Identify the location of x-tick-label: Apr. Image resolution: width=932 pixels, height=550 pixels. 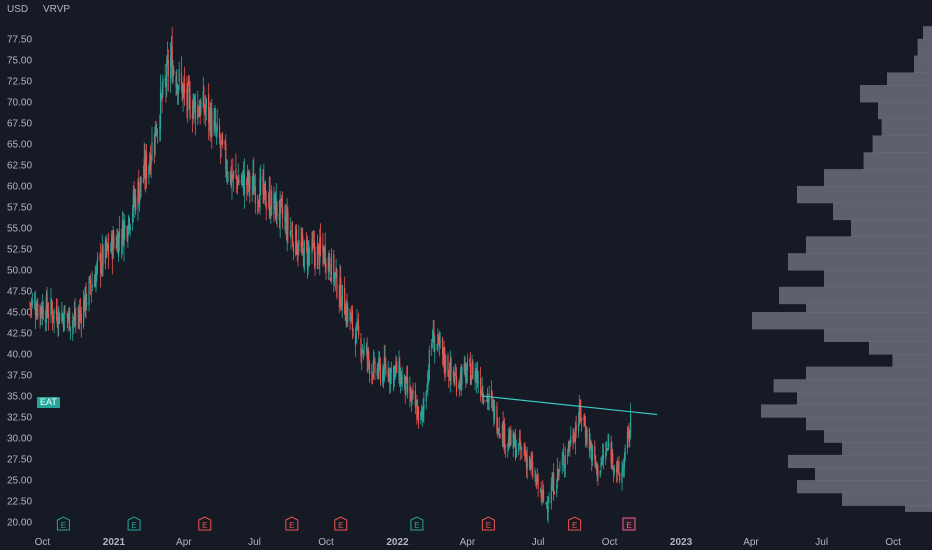
(751, 542).